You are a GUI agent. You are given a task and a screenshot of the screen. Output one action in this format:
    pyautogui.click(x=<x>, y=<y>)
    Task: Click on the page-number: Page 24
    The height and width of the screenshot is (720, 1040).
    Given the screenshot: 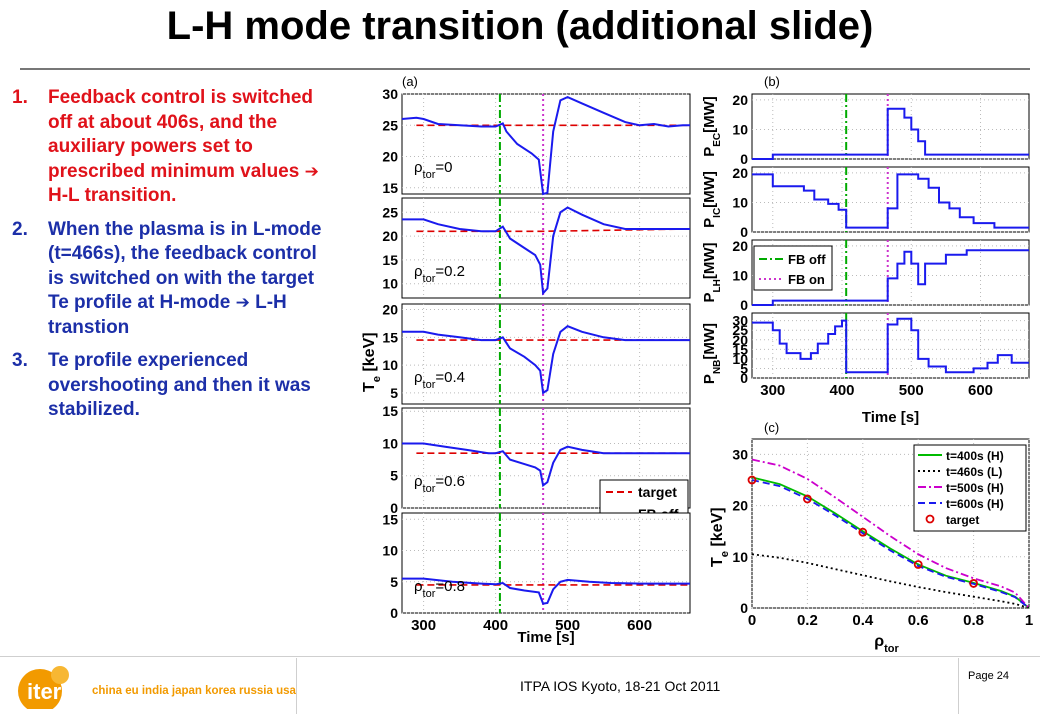 What is the action you would take?
    pyautogui.click(x=988, y=676)
    